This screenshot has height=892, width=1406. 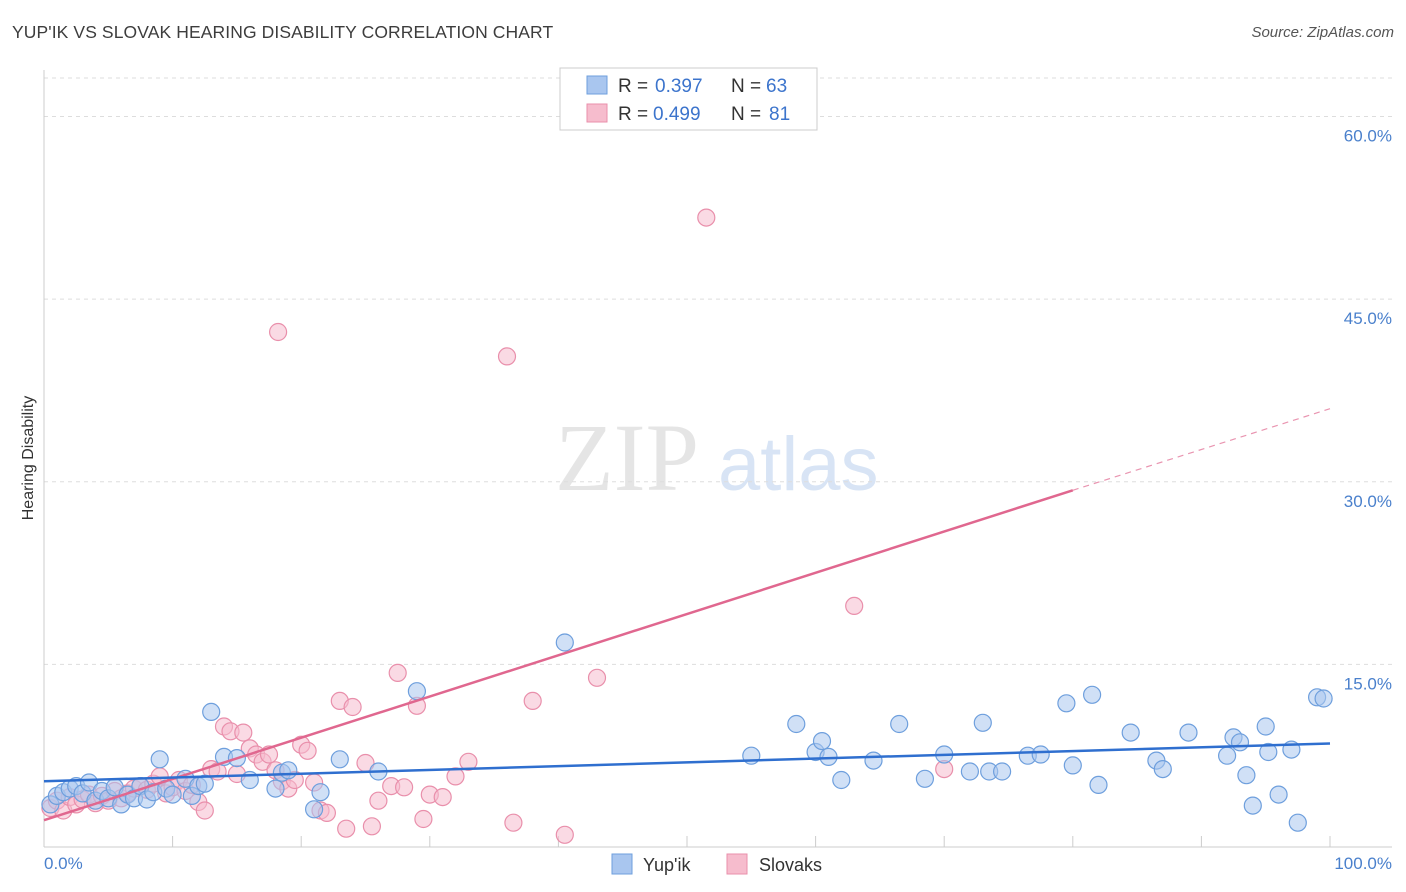 I want to click on legend-n-label-yupik: N =, so click(x=746, y=86).